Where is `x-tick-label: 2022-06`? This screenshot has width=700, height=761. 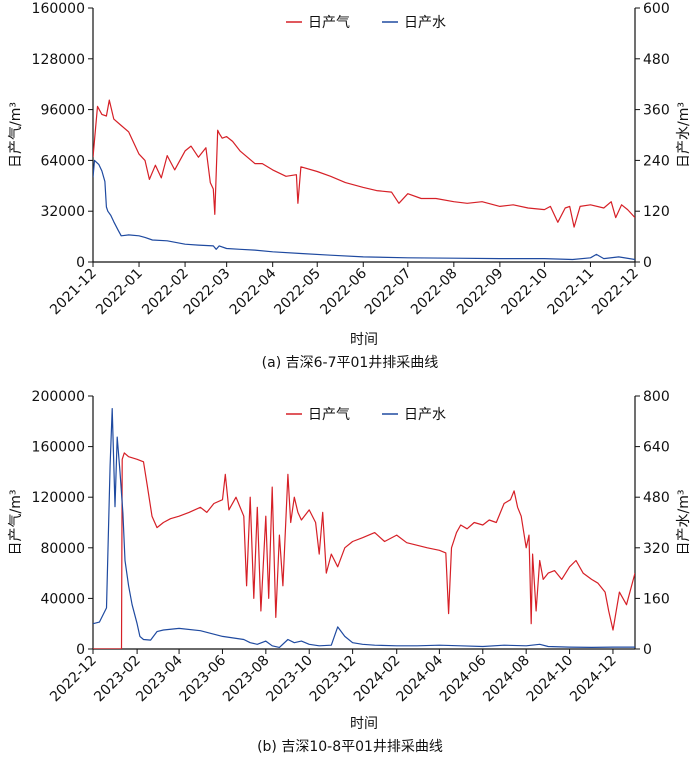
x-tick-label: 2022-06 is located at coordinates (343, 291).